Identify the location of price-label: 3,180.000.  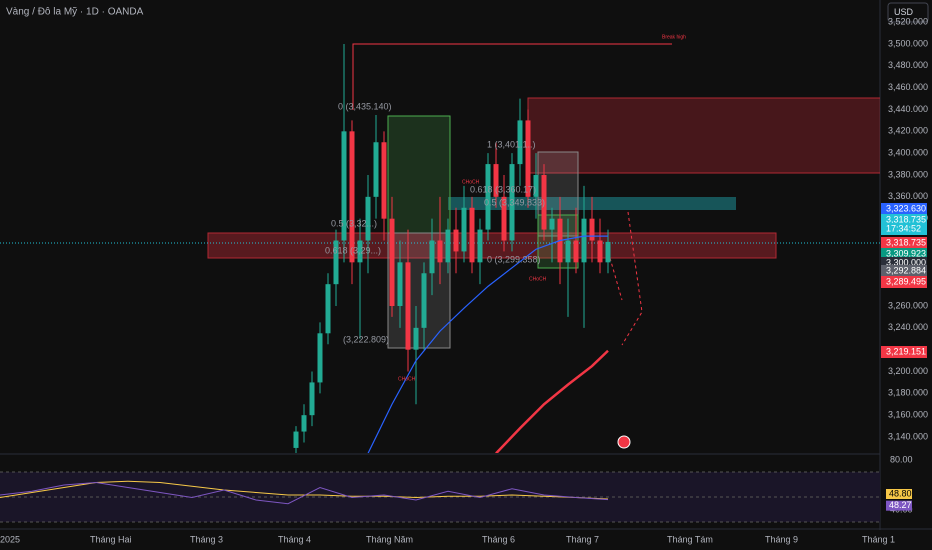
(908, 393).